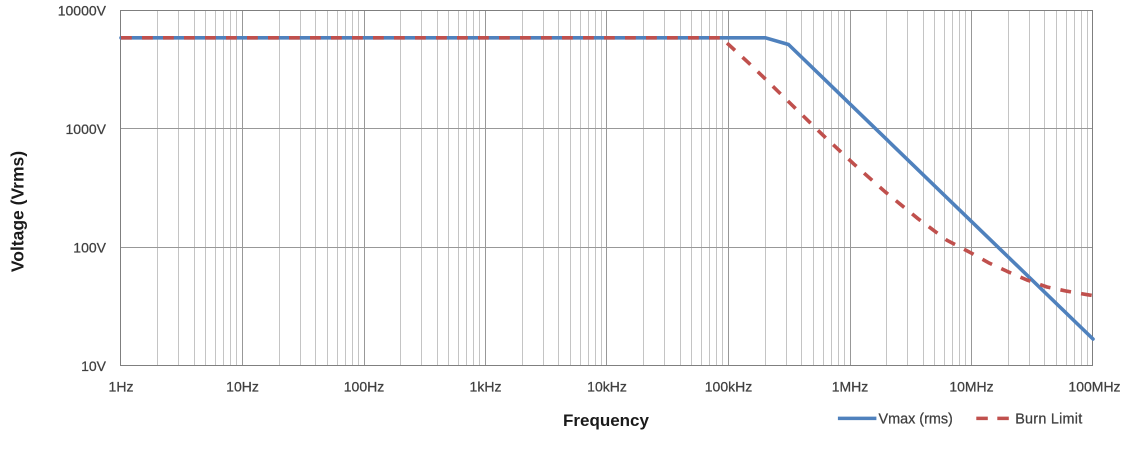  What do you see at coordinates (121, 387) in the screenshot?
I see `svg-text: 1Hz` at bounding box center [121, 387].